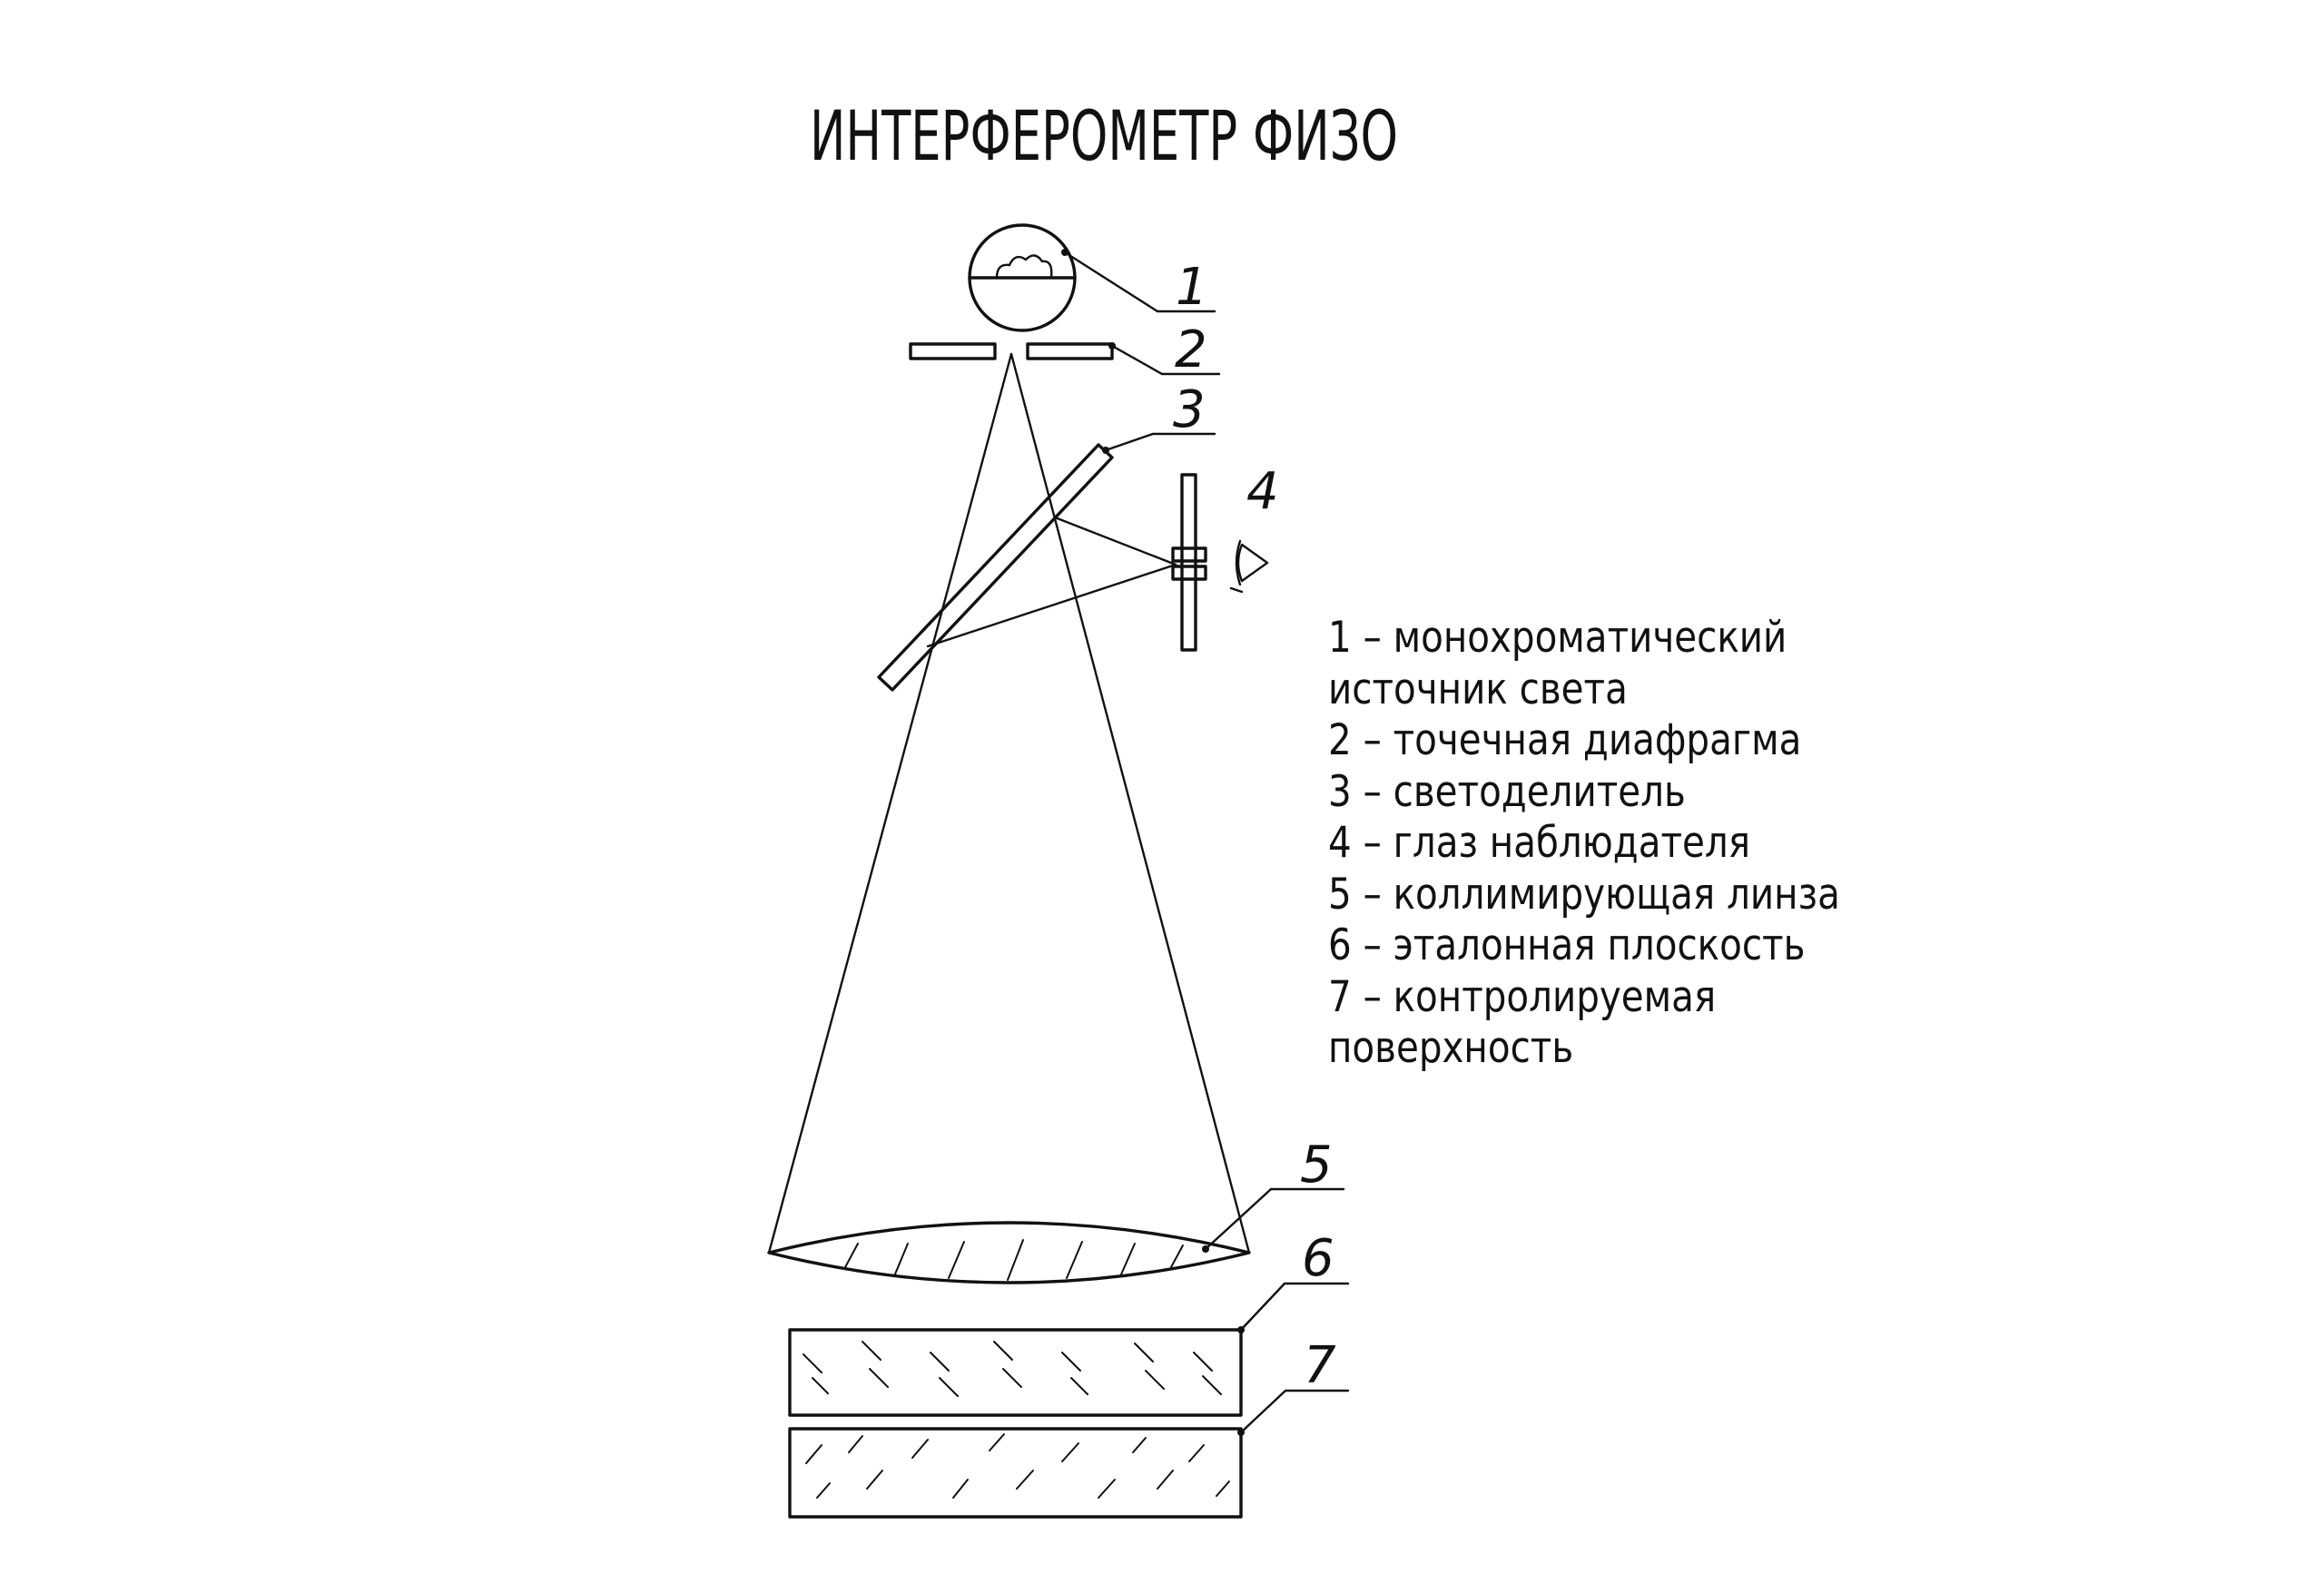 This screenshot has height=1584, width=2324. I want to click on light-cone, so click(1009, 803).